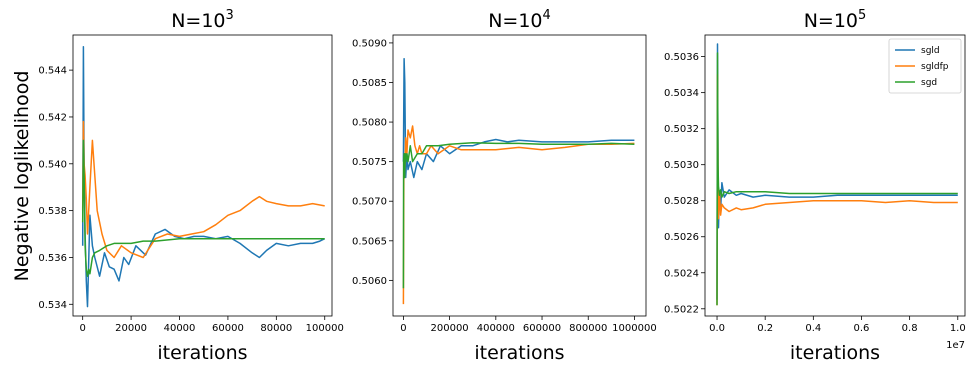 This screenshot has width=973, height=370. What do you see at coordinates (518, 118) in the screenshot?
I see `series-line-sgld` at bounding box center [518, 118].